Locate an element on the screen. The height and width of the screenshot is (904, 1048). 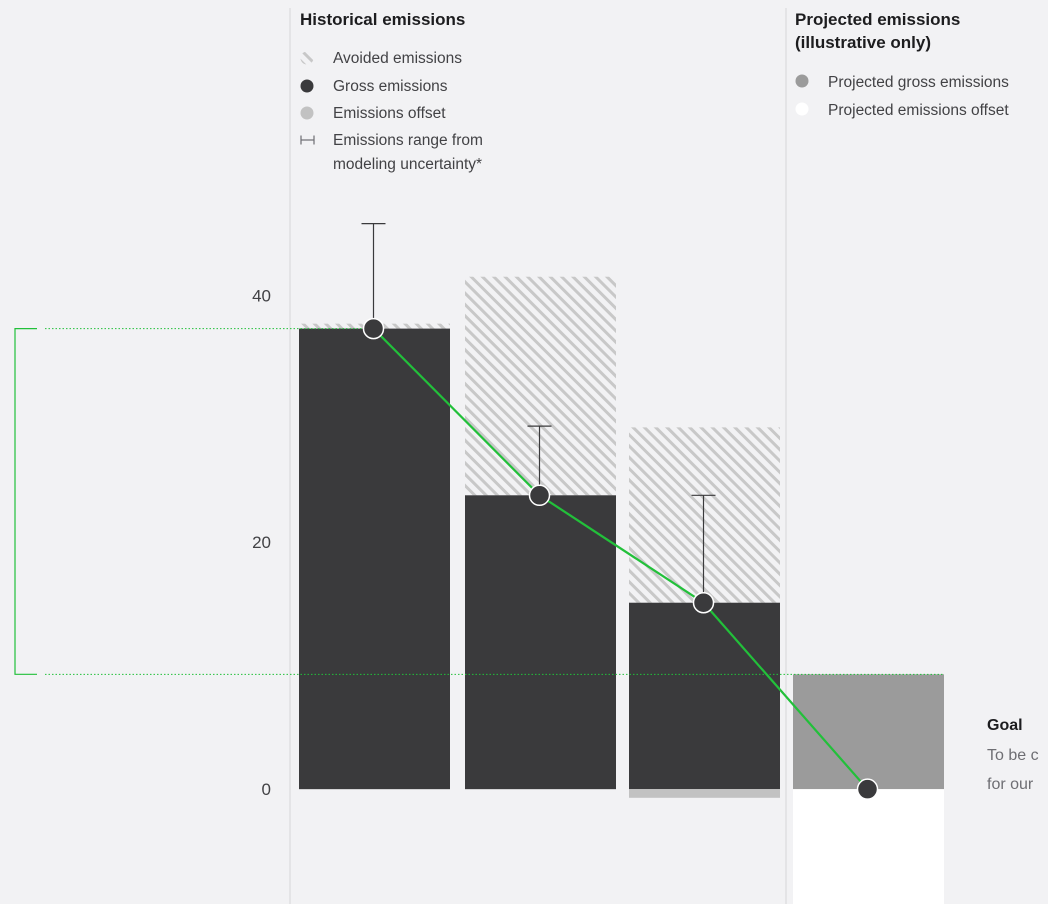
legend-label-range-line1: Emissions range from is located at coordinates (408, 140).